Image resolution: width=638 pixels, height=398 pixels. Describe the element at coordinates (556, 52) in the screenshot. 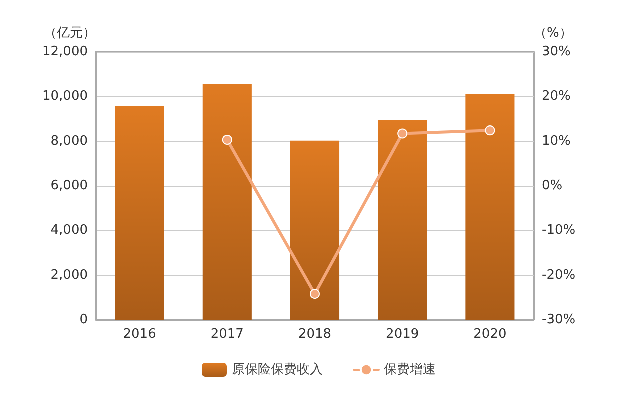

I see `y2-tick-label: 30%` at that location.